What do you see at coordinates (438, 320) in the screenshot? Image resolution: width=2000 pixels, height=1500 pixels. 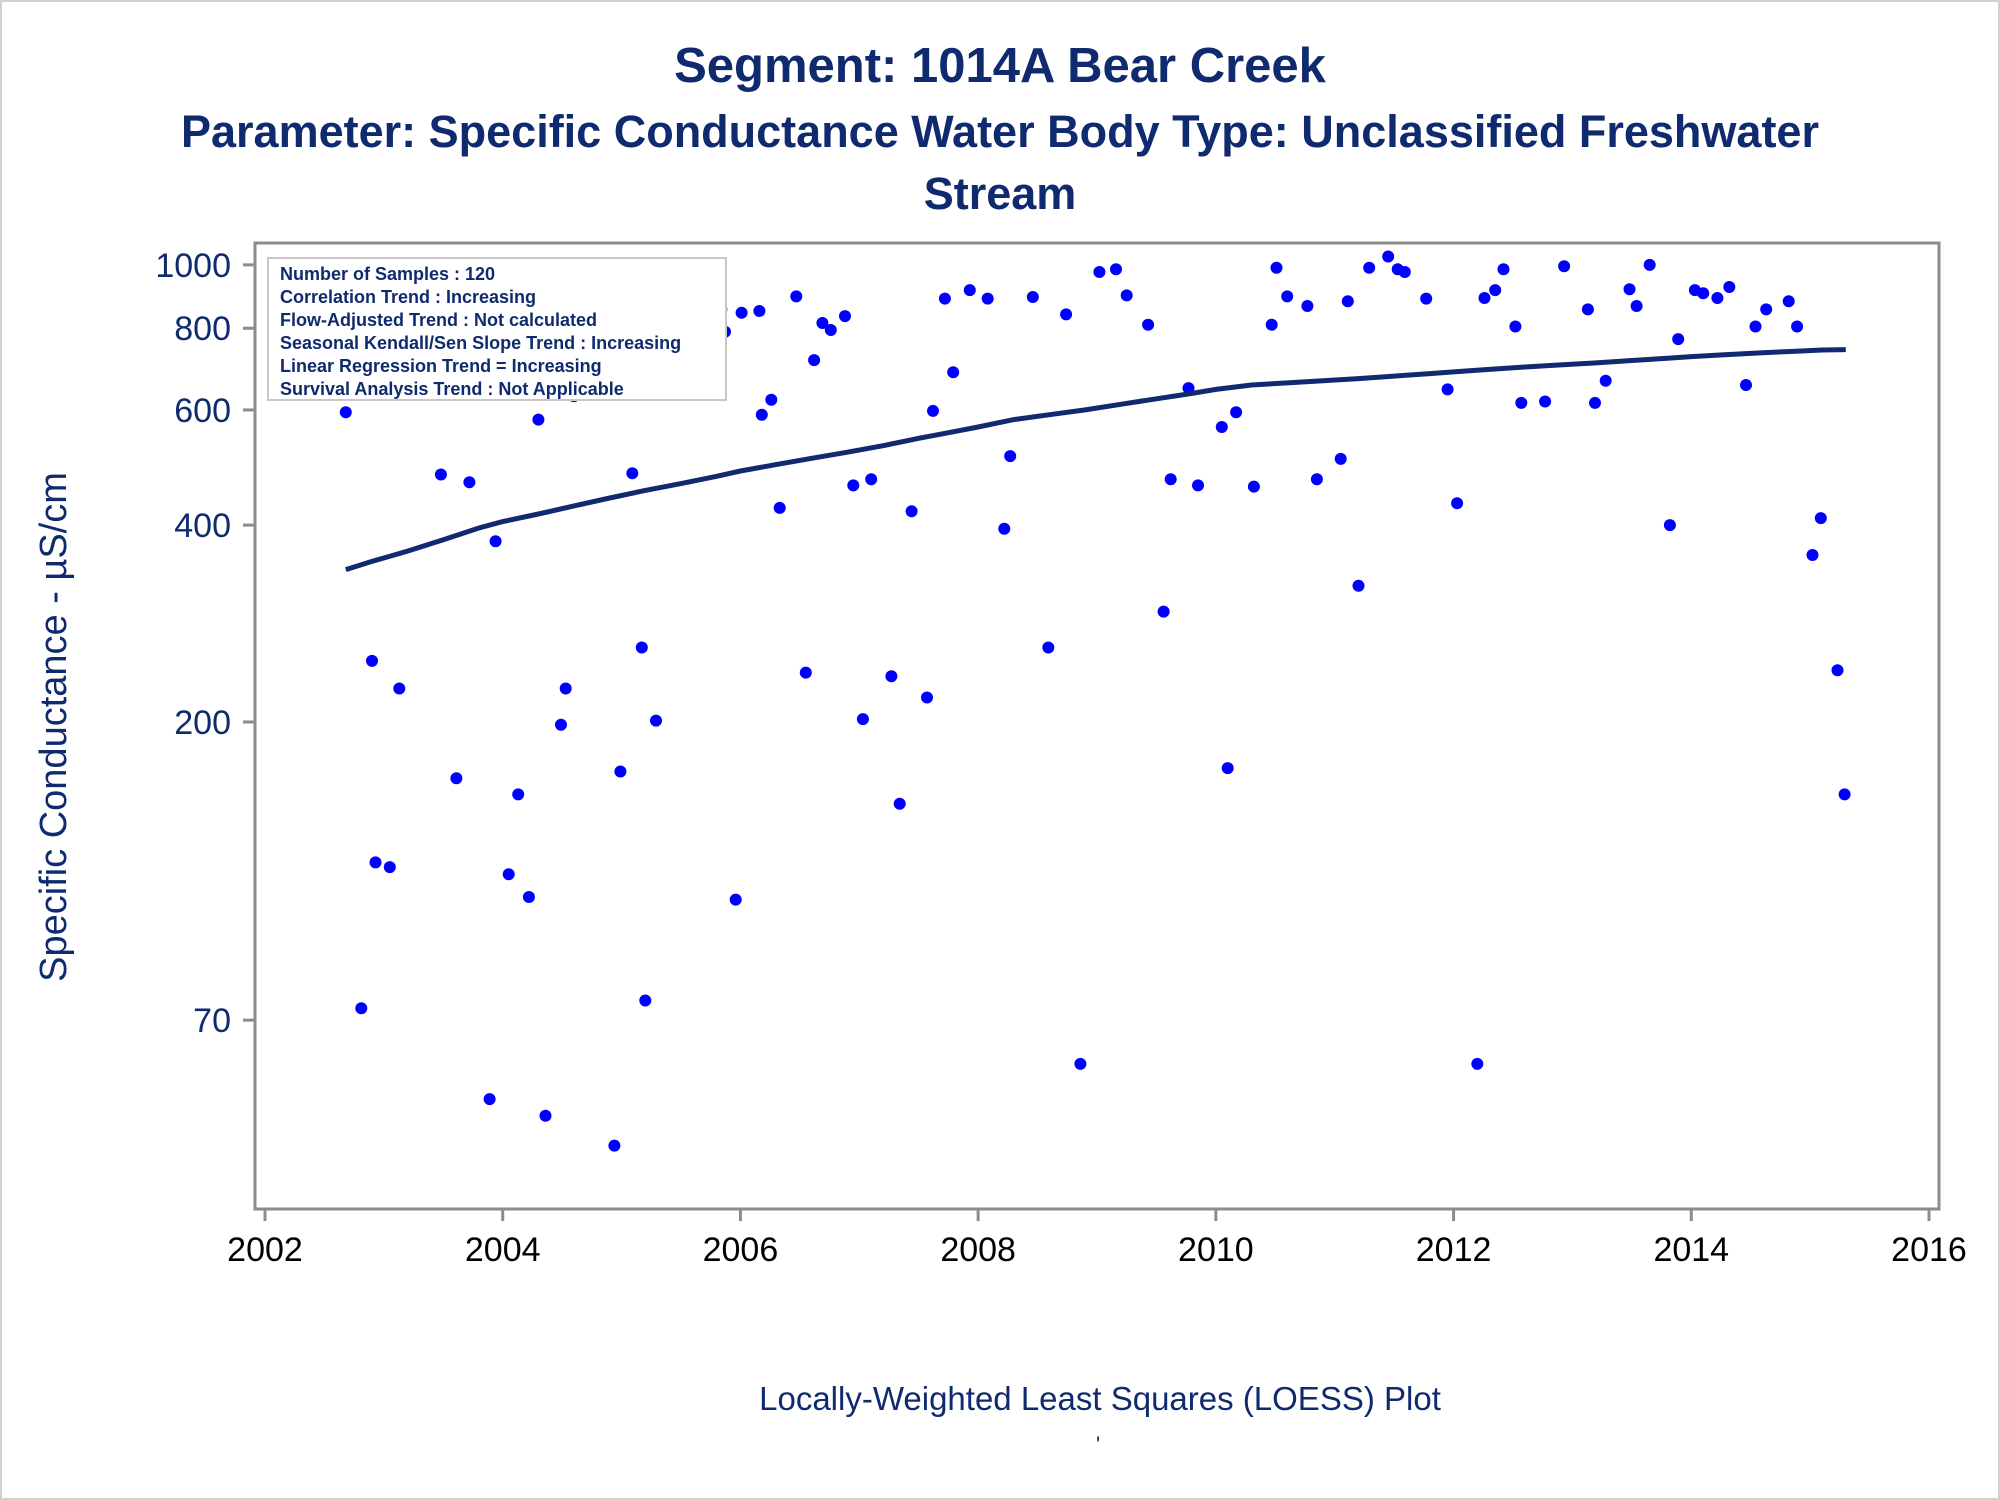 I see `stats-line-3: Flow-Adjusted Trend : Not calculated` at bounding box center [438, 320].